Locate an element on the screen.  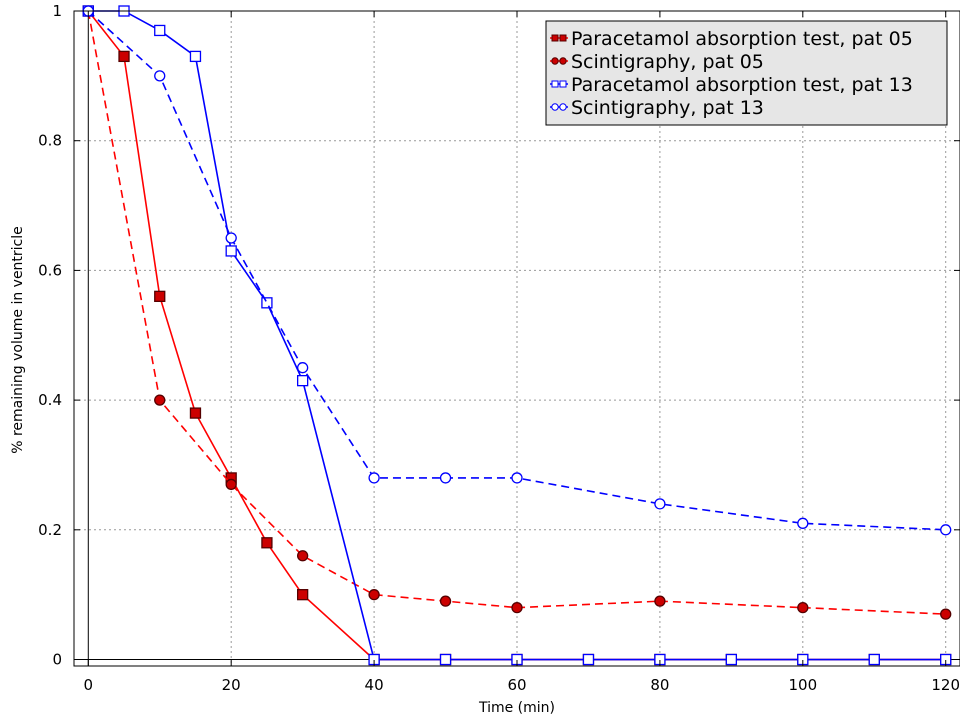
y-tick-label: 0.8 is located at coordinates (50, 141).